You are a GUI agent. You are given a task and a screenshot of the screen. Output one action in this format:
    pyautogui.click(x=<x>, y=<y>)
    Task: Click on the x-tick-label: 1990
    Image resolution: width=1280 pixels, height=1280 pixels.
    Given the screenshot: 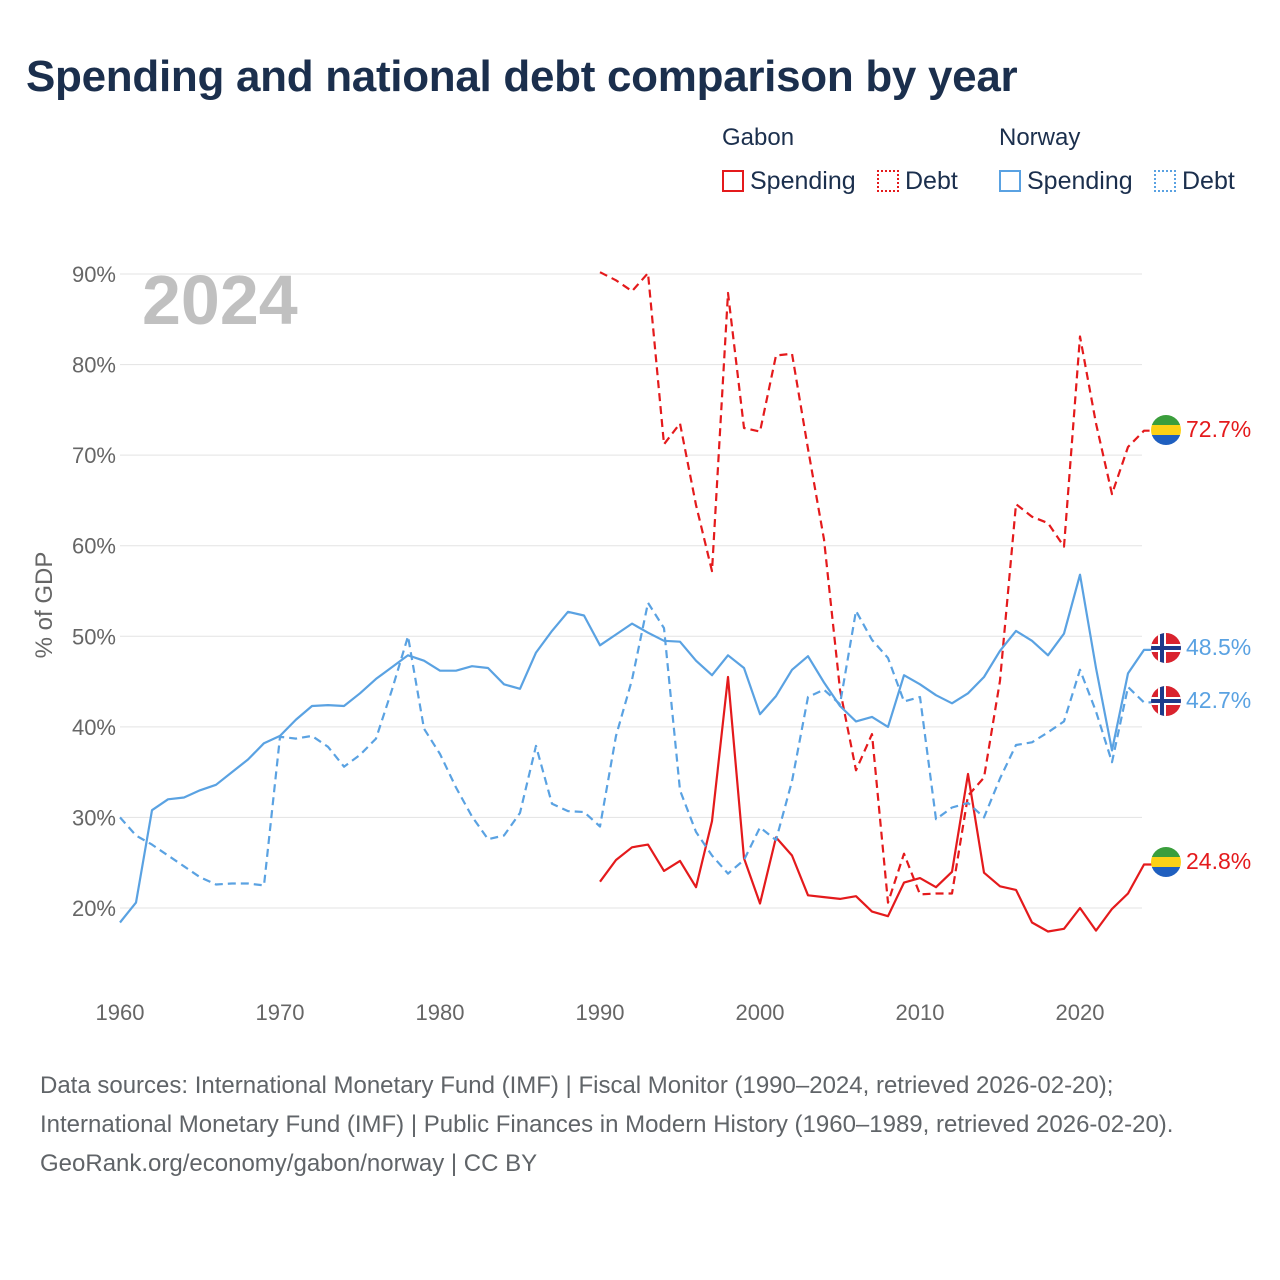 What is the action you would take?
    pyautogui.click(x=600, y=1012)
    